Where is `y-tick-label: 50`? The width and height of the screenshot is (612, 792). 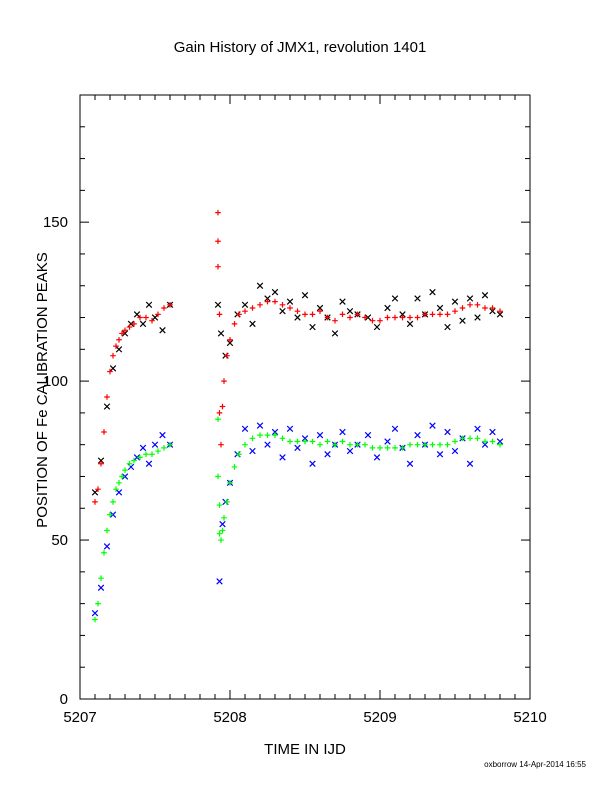 y-tick-label: 50 is located at coordinates (59, 540).